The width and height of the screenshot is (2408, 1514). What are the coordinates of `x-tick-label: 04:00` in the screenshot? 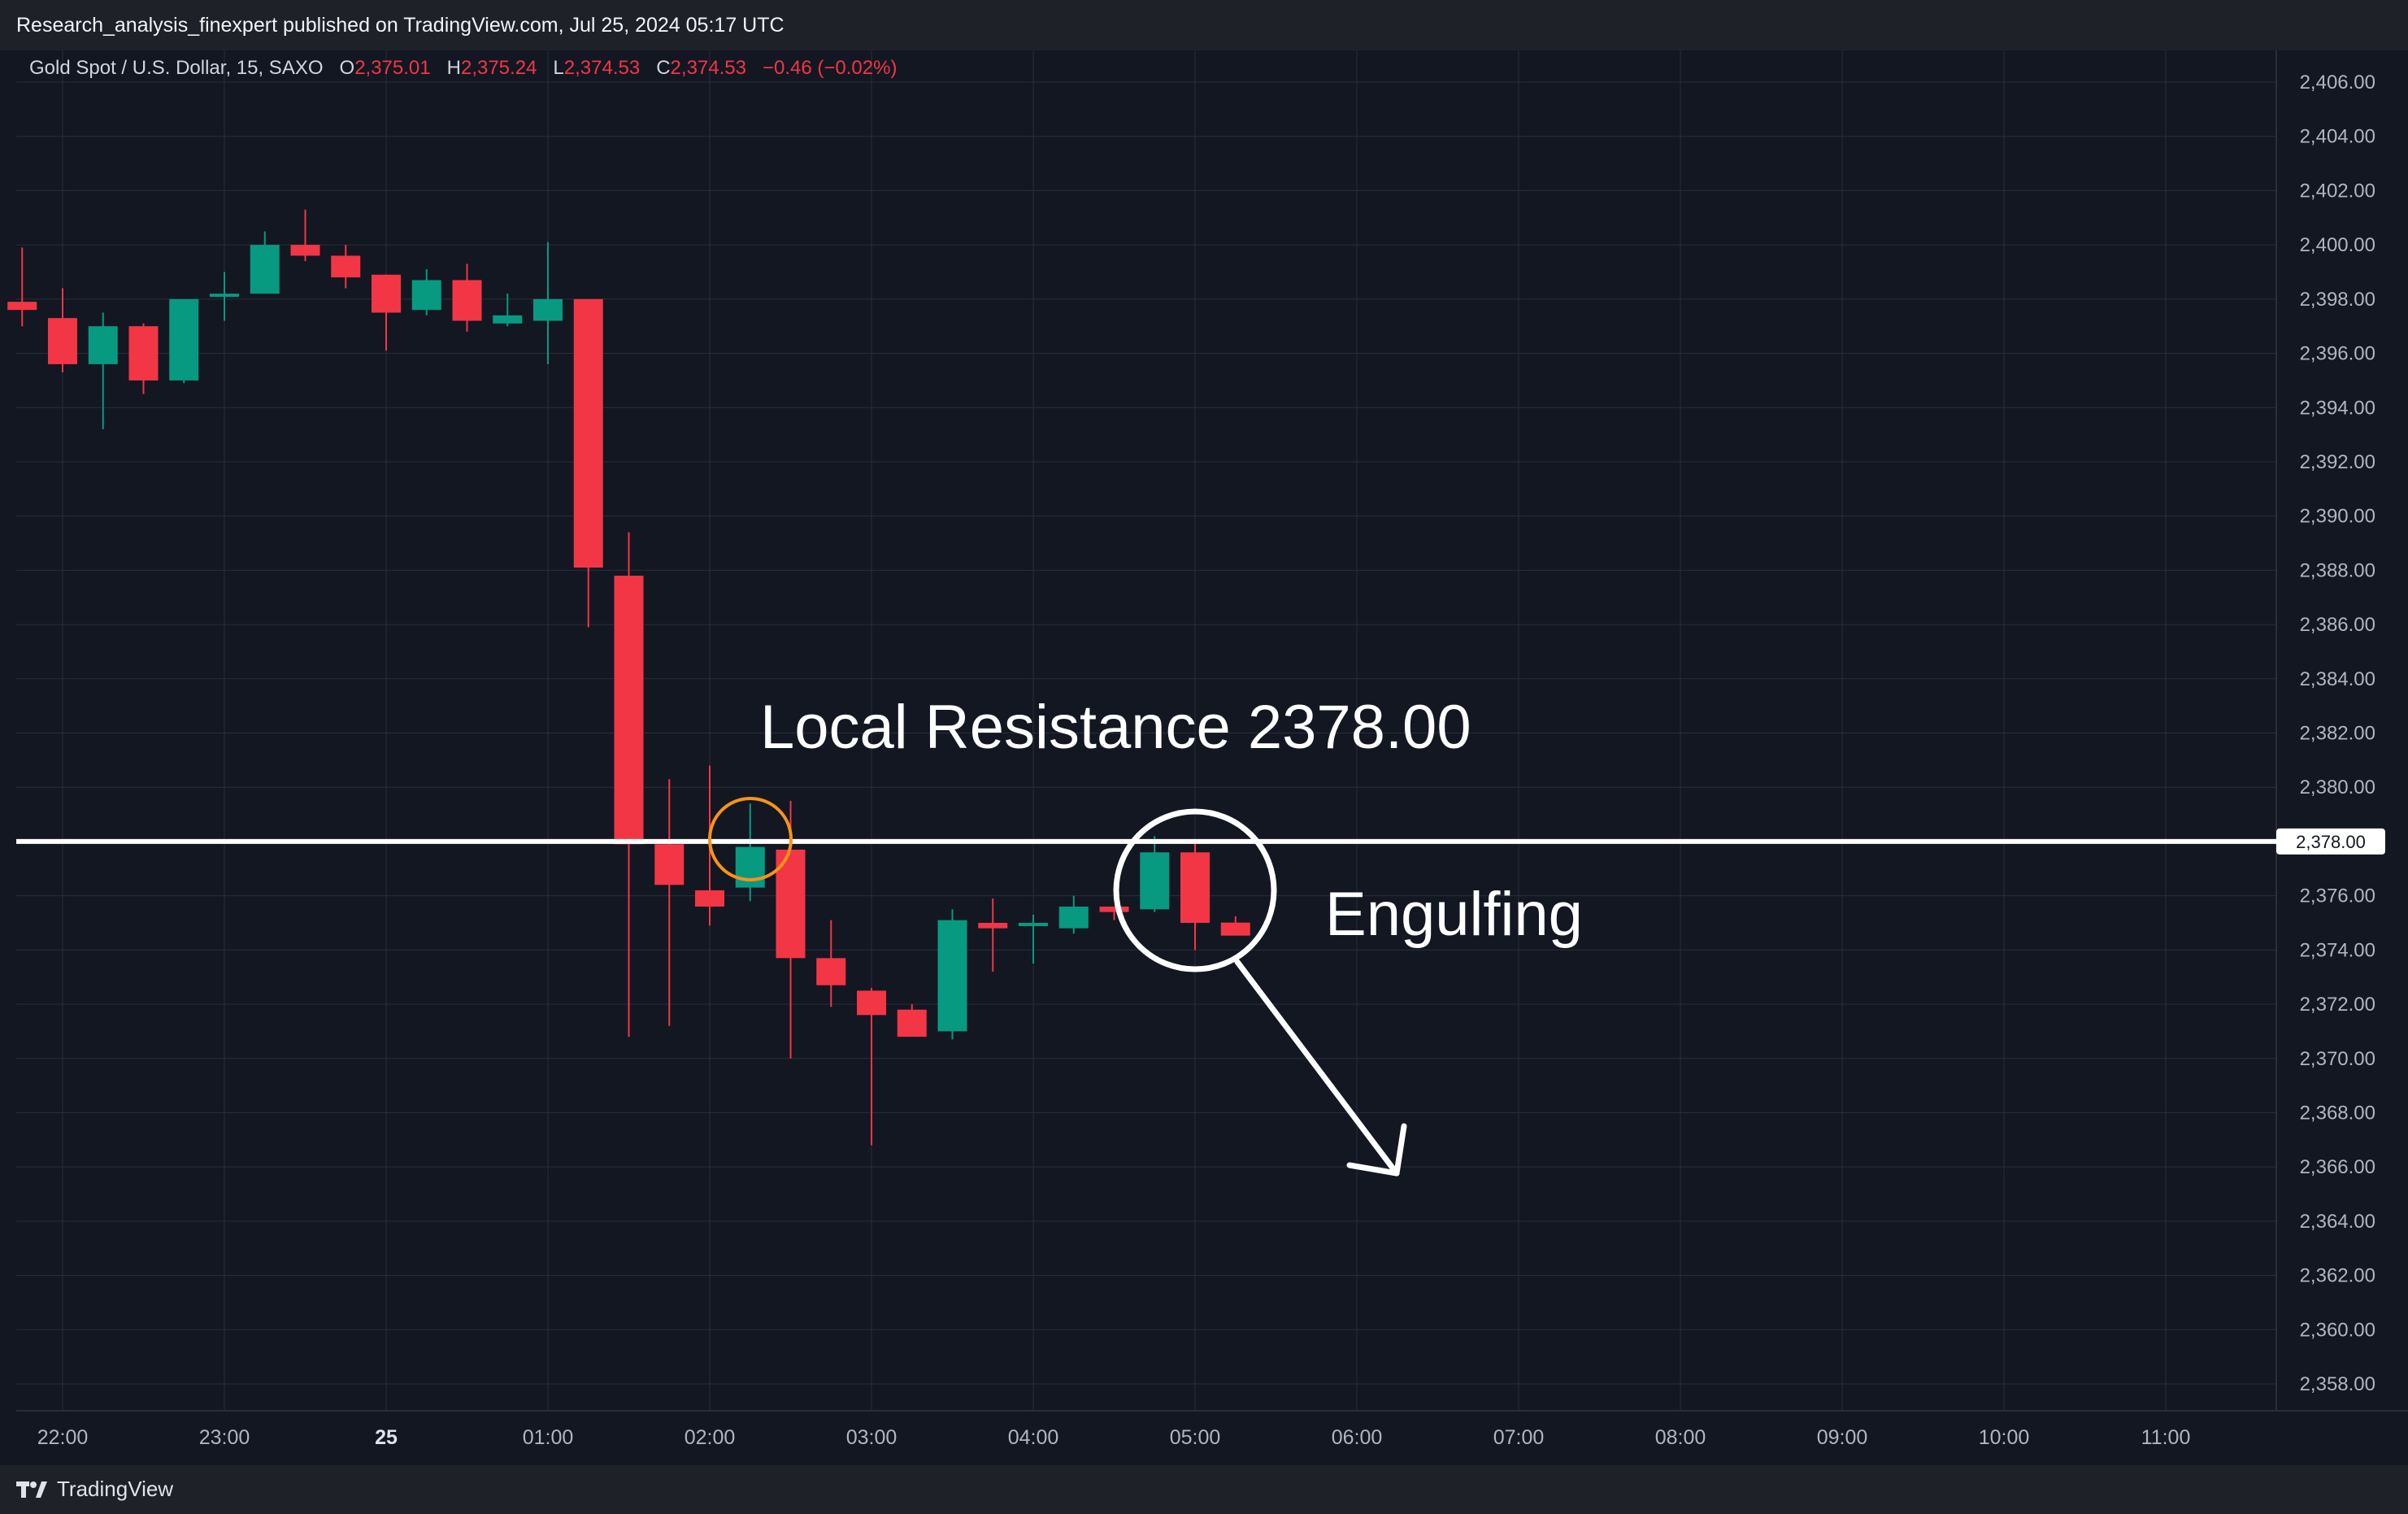 It's located at (1033, 1437).